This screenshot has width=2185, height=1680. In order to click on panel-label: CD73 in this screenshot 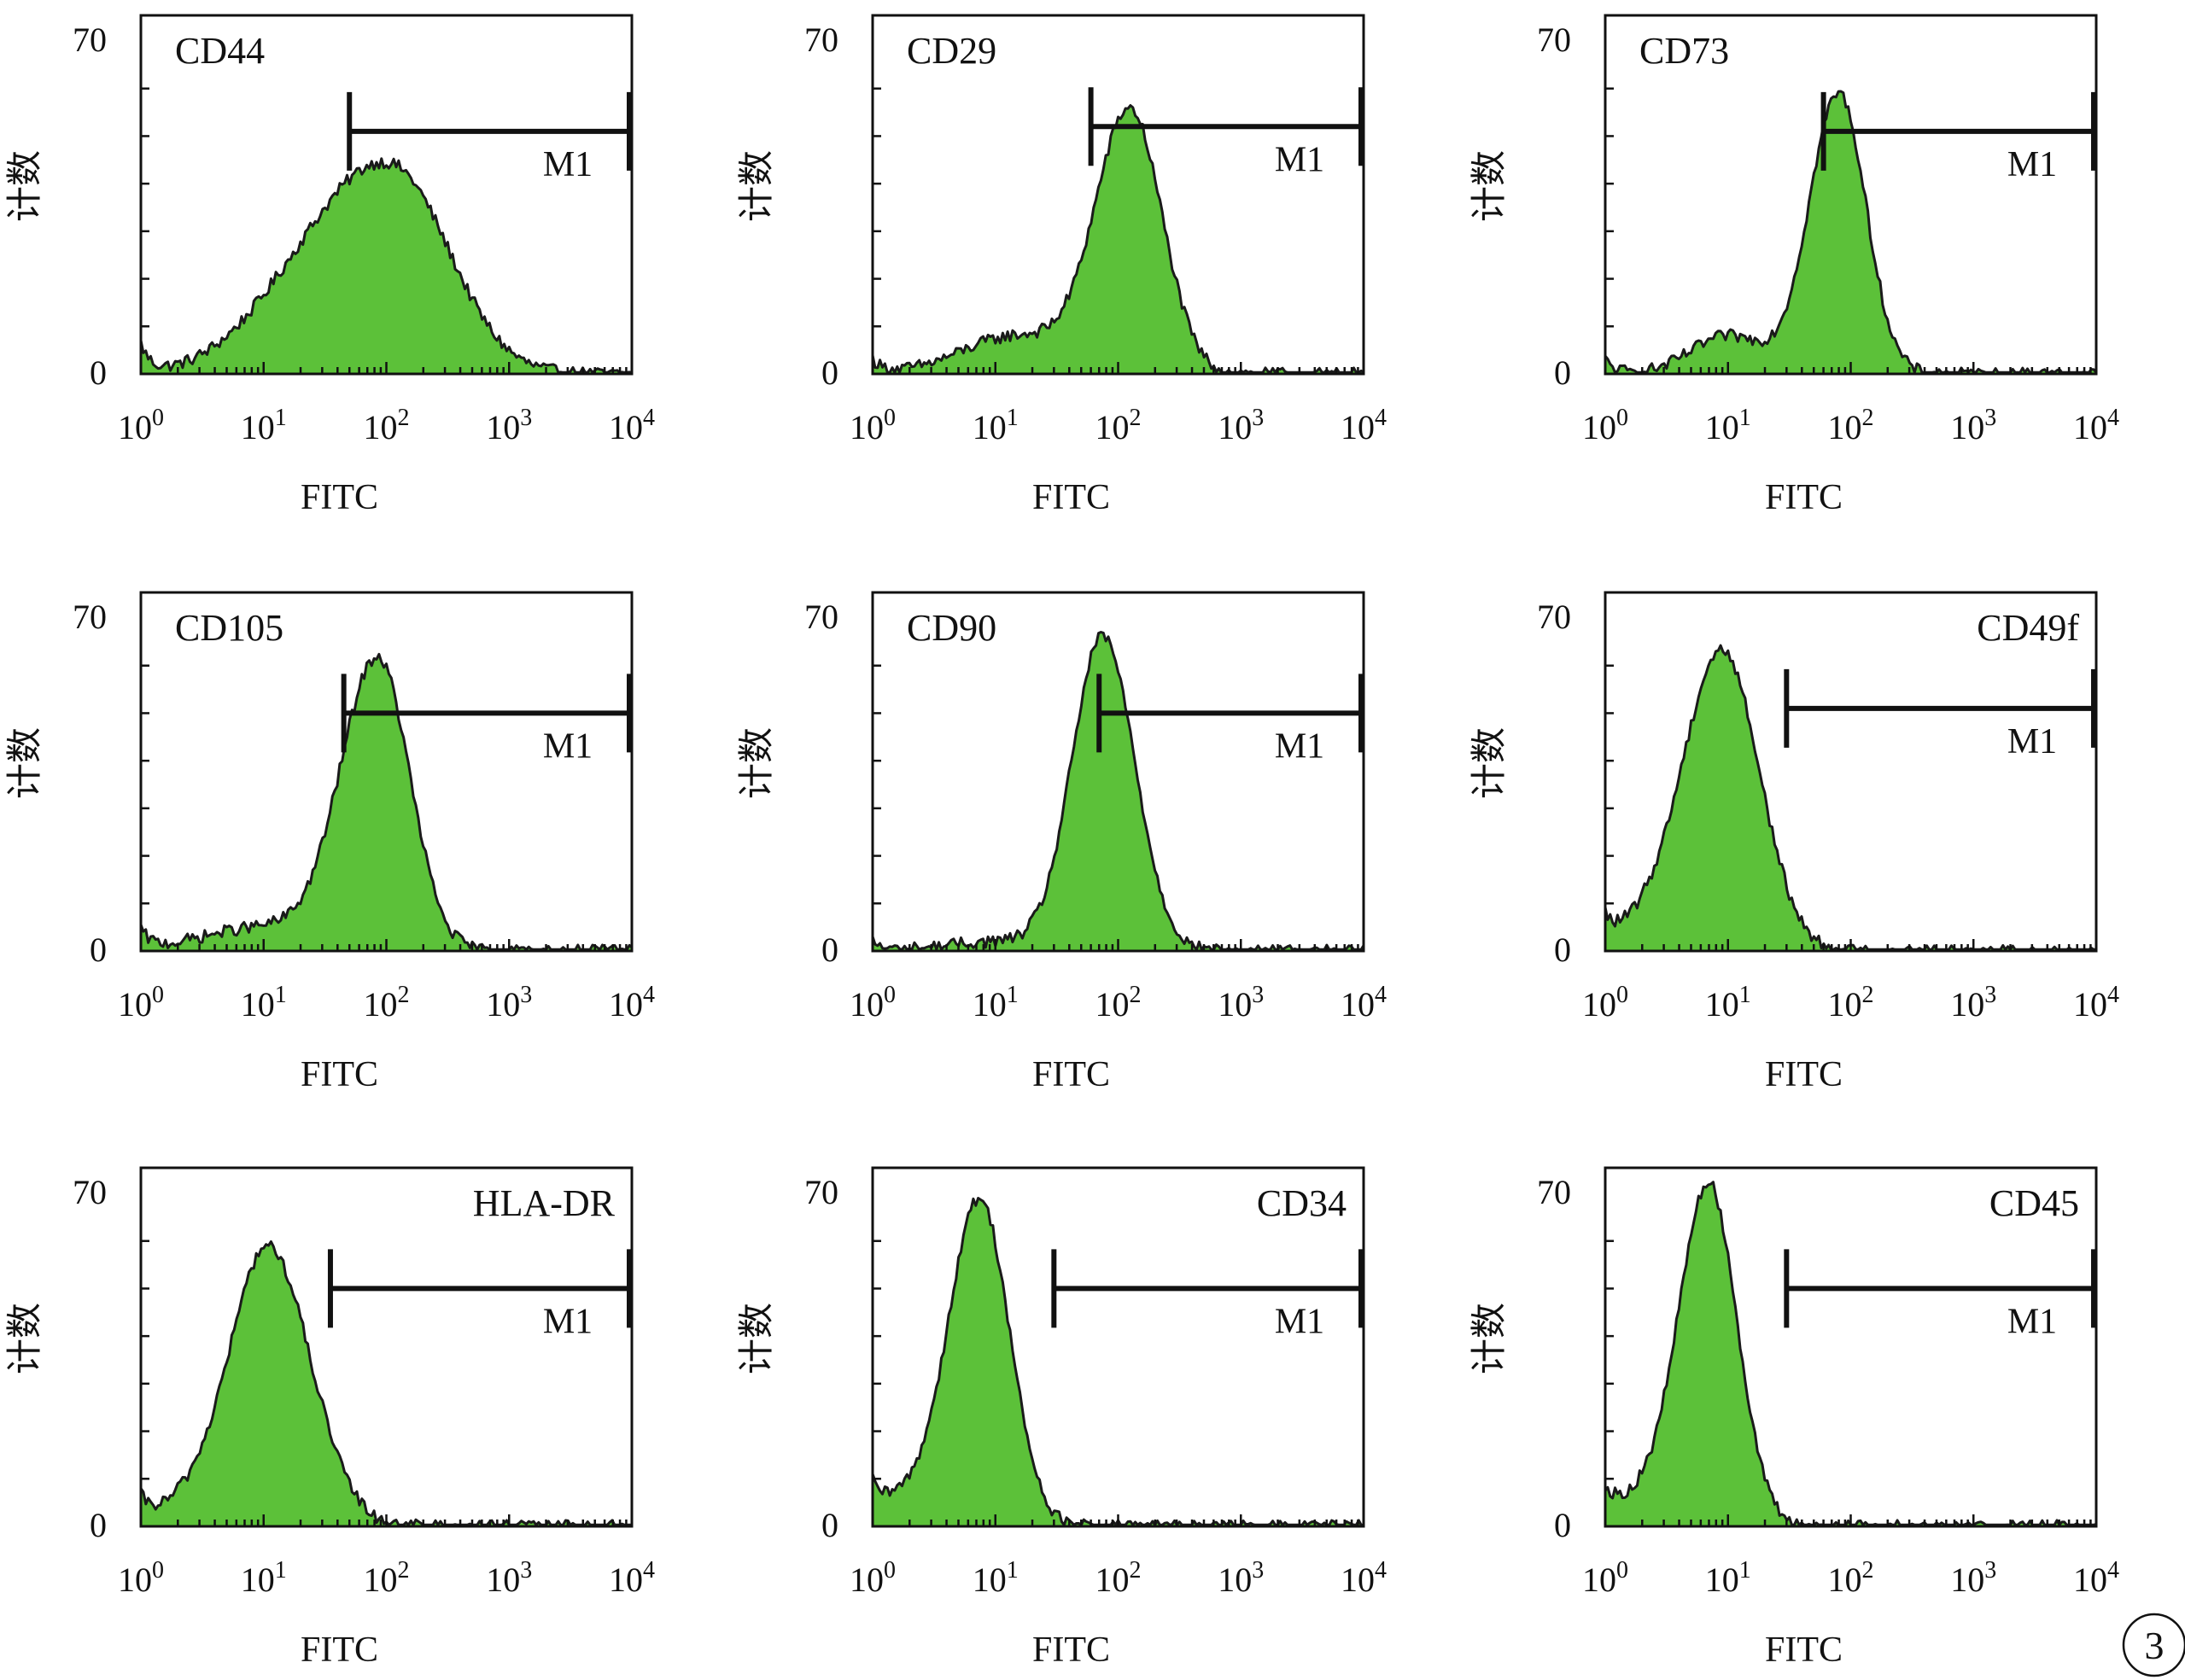, I will do `click(1684, 51)`.